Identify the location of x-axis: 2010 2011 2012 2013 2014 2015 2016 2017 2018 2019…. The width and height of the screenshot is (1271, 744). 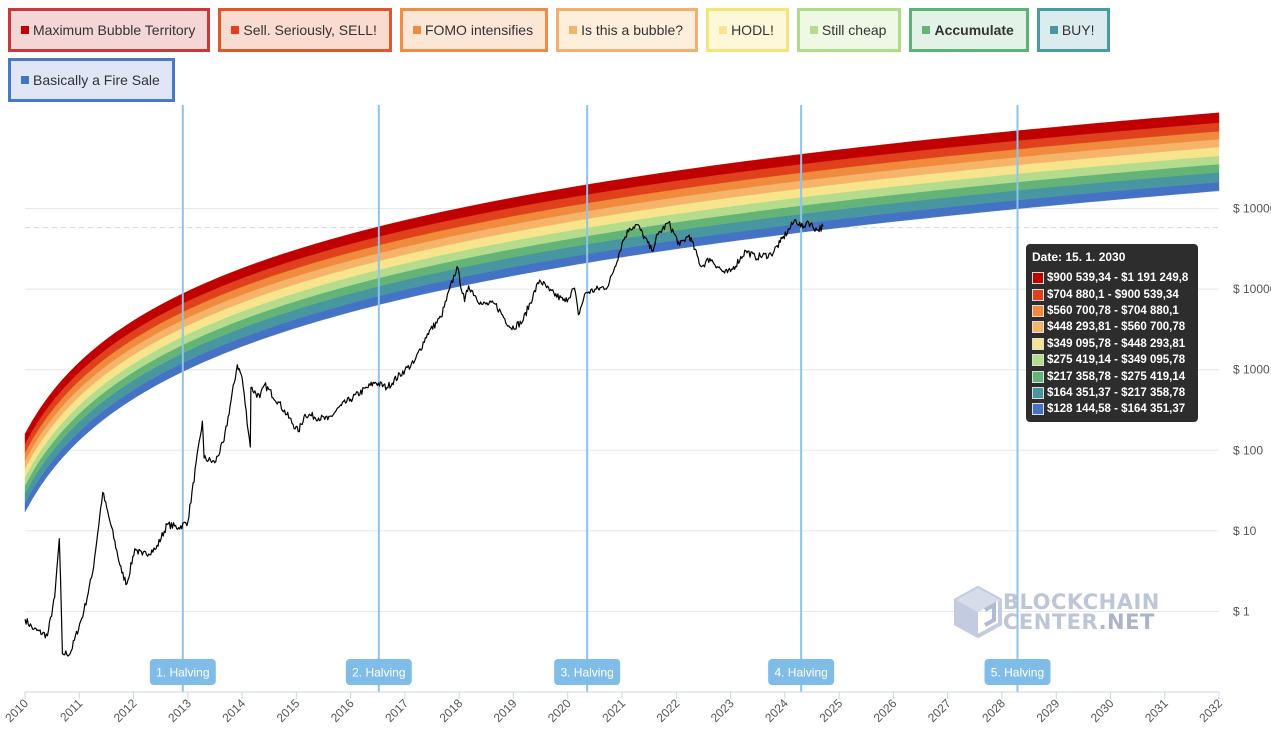
(613, 708).